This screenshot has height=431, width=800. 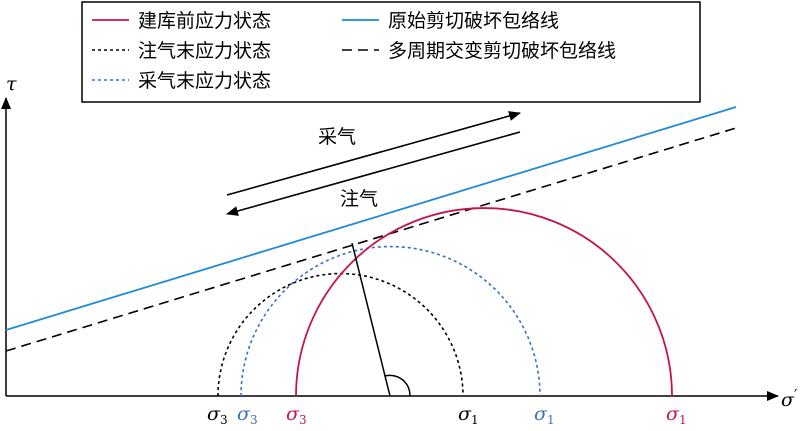 I want to click on radius-line, so click(x=371, y=319).